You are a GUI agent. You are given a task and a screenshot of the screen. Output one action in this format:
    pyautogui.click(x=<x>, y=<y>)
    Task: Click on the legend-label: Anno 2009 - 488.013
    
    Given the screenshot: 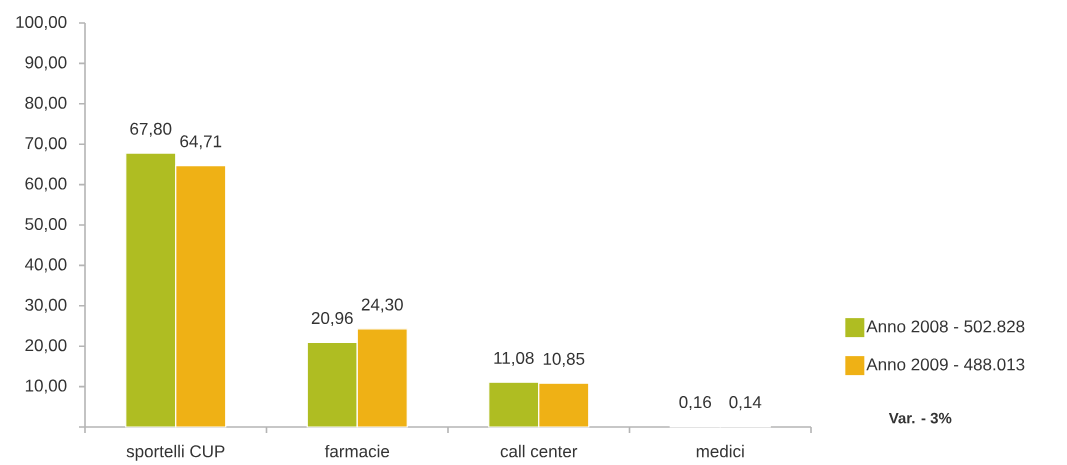 What is the action you would take?
    pyautogui.click(x=945, y=364)
    